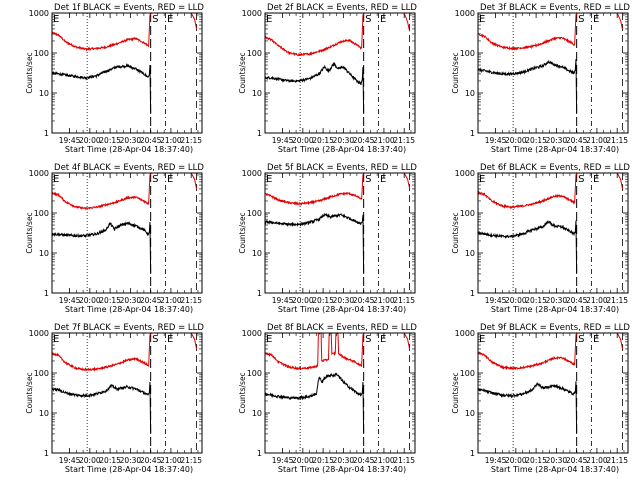 The height and width of the screenshot is (480, 640). Describe the element at coordinates (129, 328) in the screenshot. I see `chart-title: Det 7f BLACK = Events, RED = LLD` at that location.